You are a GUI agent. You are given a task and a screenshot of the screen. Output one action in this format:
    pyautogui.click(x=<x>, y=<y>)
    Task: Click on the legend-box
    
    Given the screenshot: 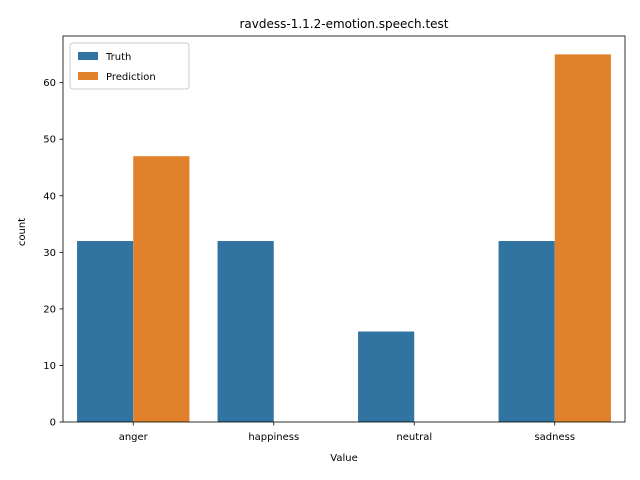 What is the action you would take?
    pyautogui.click(x=129, y=66)
    